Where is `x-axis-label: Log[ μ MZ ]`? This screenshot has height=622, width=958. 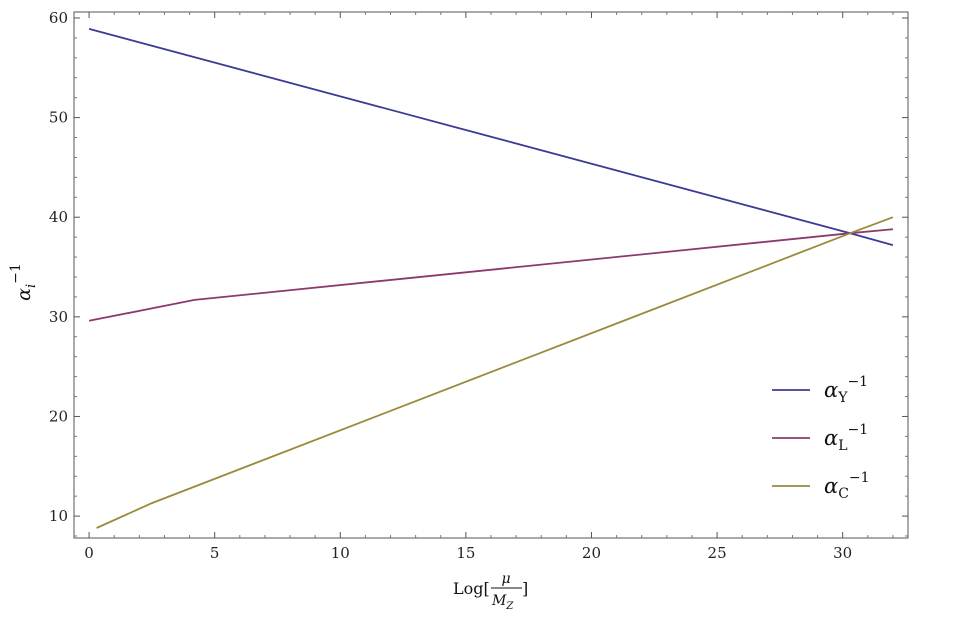
x-axis-label: Log[ μ MZ ] is located at coordinates (490, 591).